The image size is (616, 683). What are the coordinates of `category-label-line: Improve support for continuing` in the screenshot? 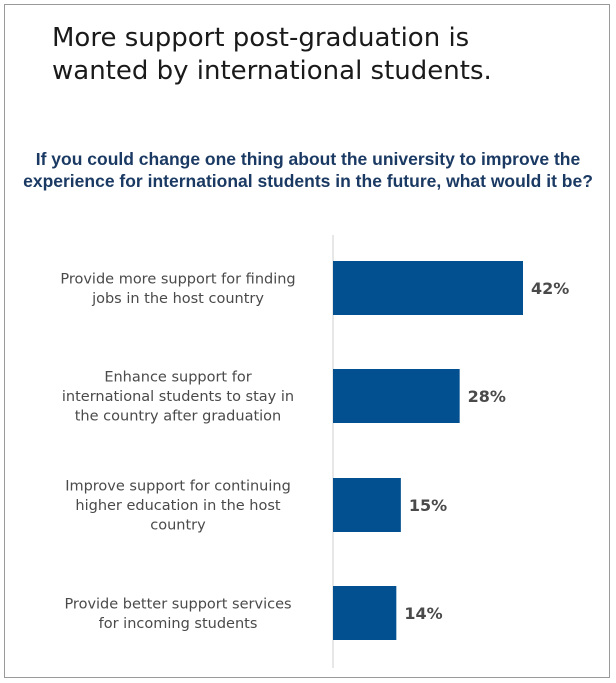 It's located at (178, 487).